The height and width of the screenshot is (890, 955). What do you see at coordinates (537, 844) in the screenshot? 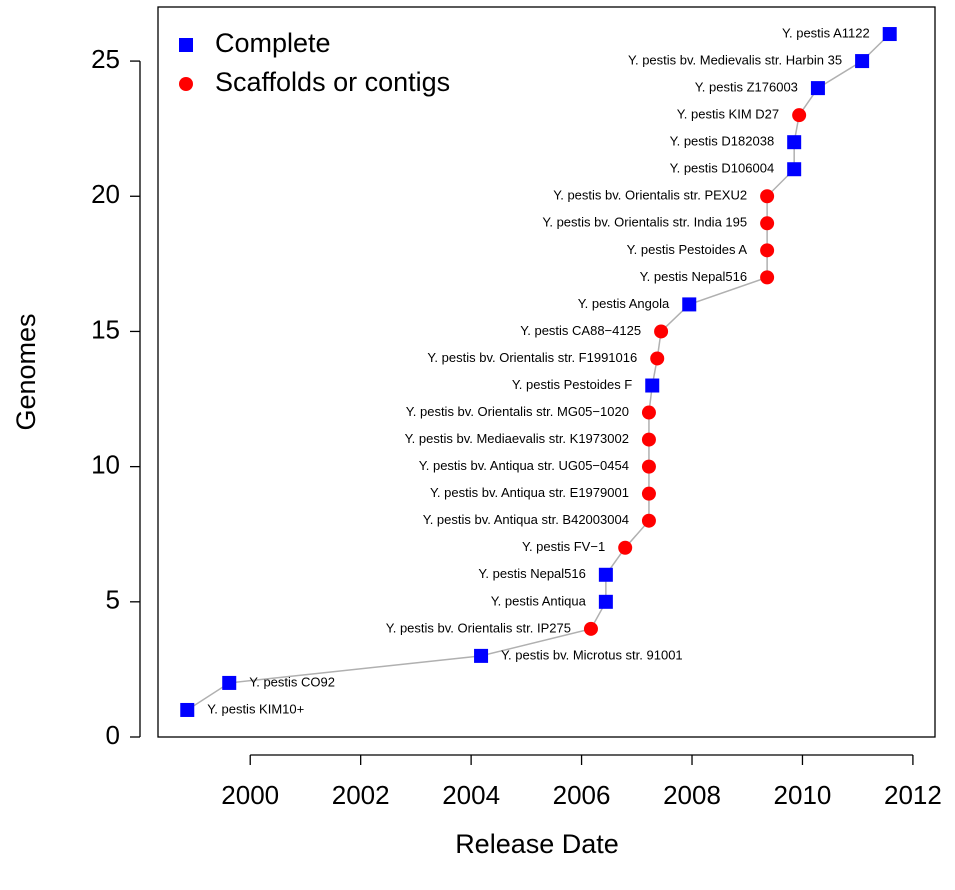
I see `x-axis-title: Release Date` at bounding box center [537, 844].